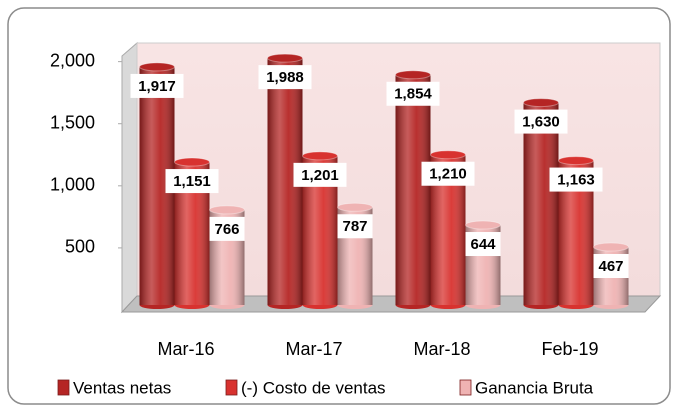 The width and height of the screenshot is (679, 413). What do you see at coordinates (72, 185) in the screenshot?
I see `y-tick-label: 1,000` at bounding box center [72, 185].